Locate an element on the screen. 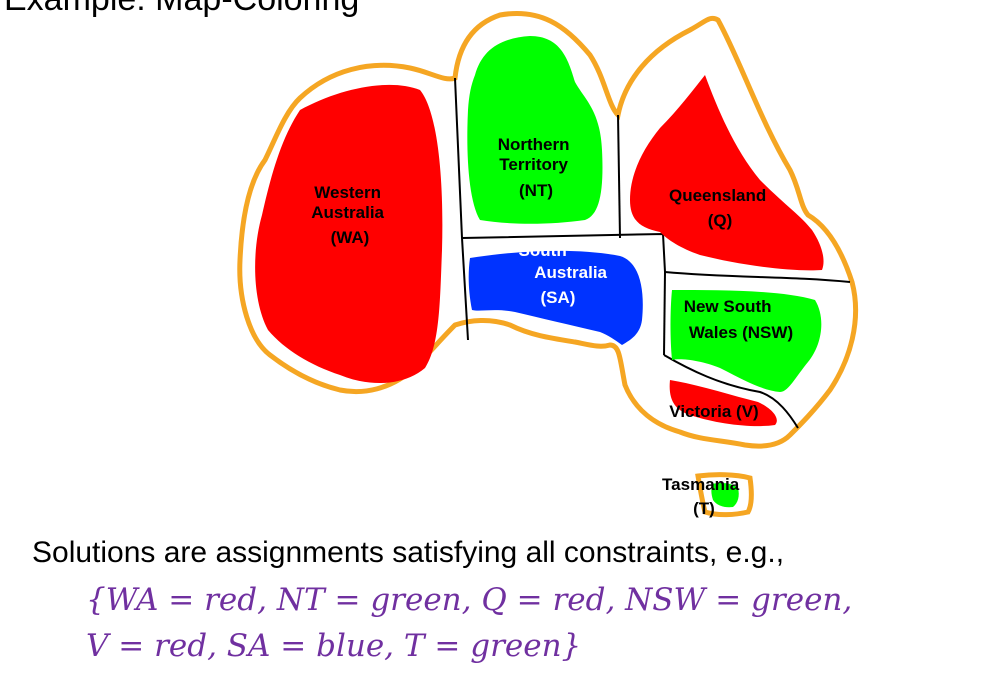 The image size is (1006, 690). solution-formula-line2: V = red, SA = blue, T = green} is located at coordinates (334, 646).